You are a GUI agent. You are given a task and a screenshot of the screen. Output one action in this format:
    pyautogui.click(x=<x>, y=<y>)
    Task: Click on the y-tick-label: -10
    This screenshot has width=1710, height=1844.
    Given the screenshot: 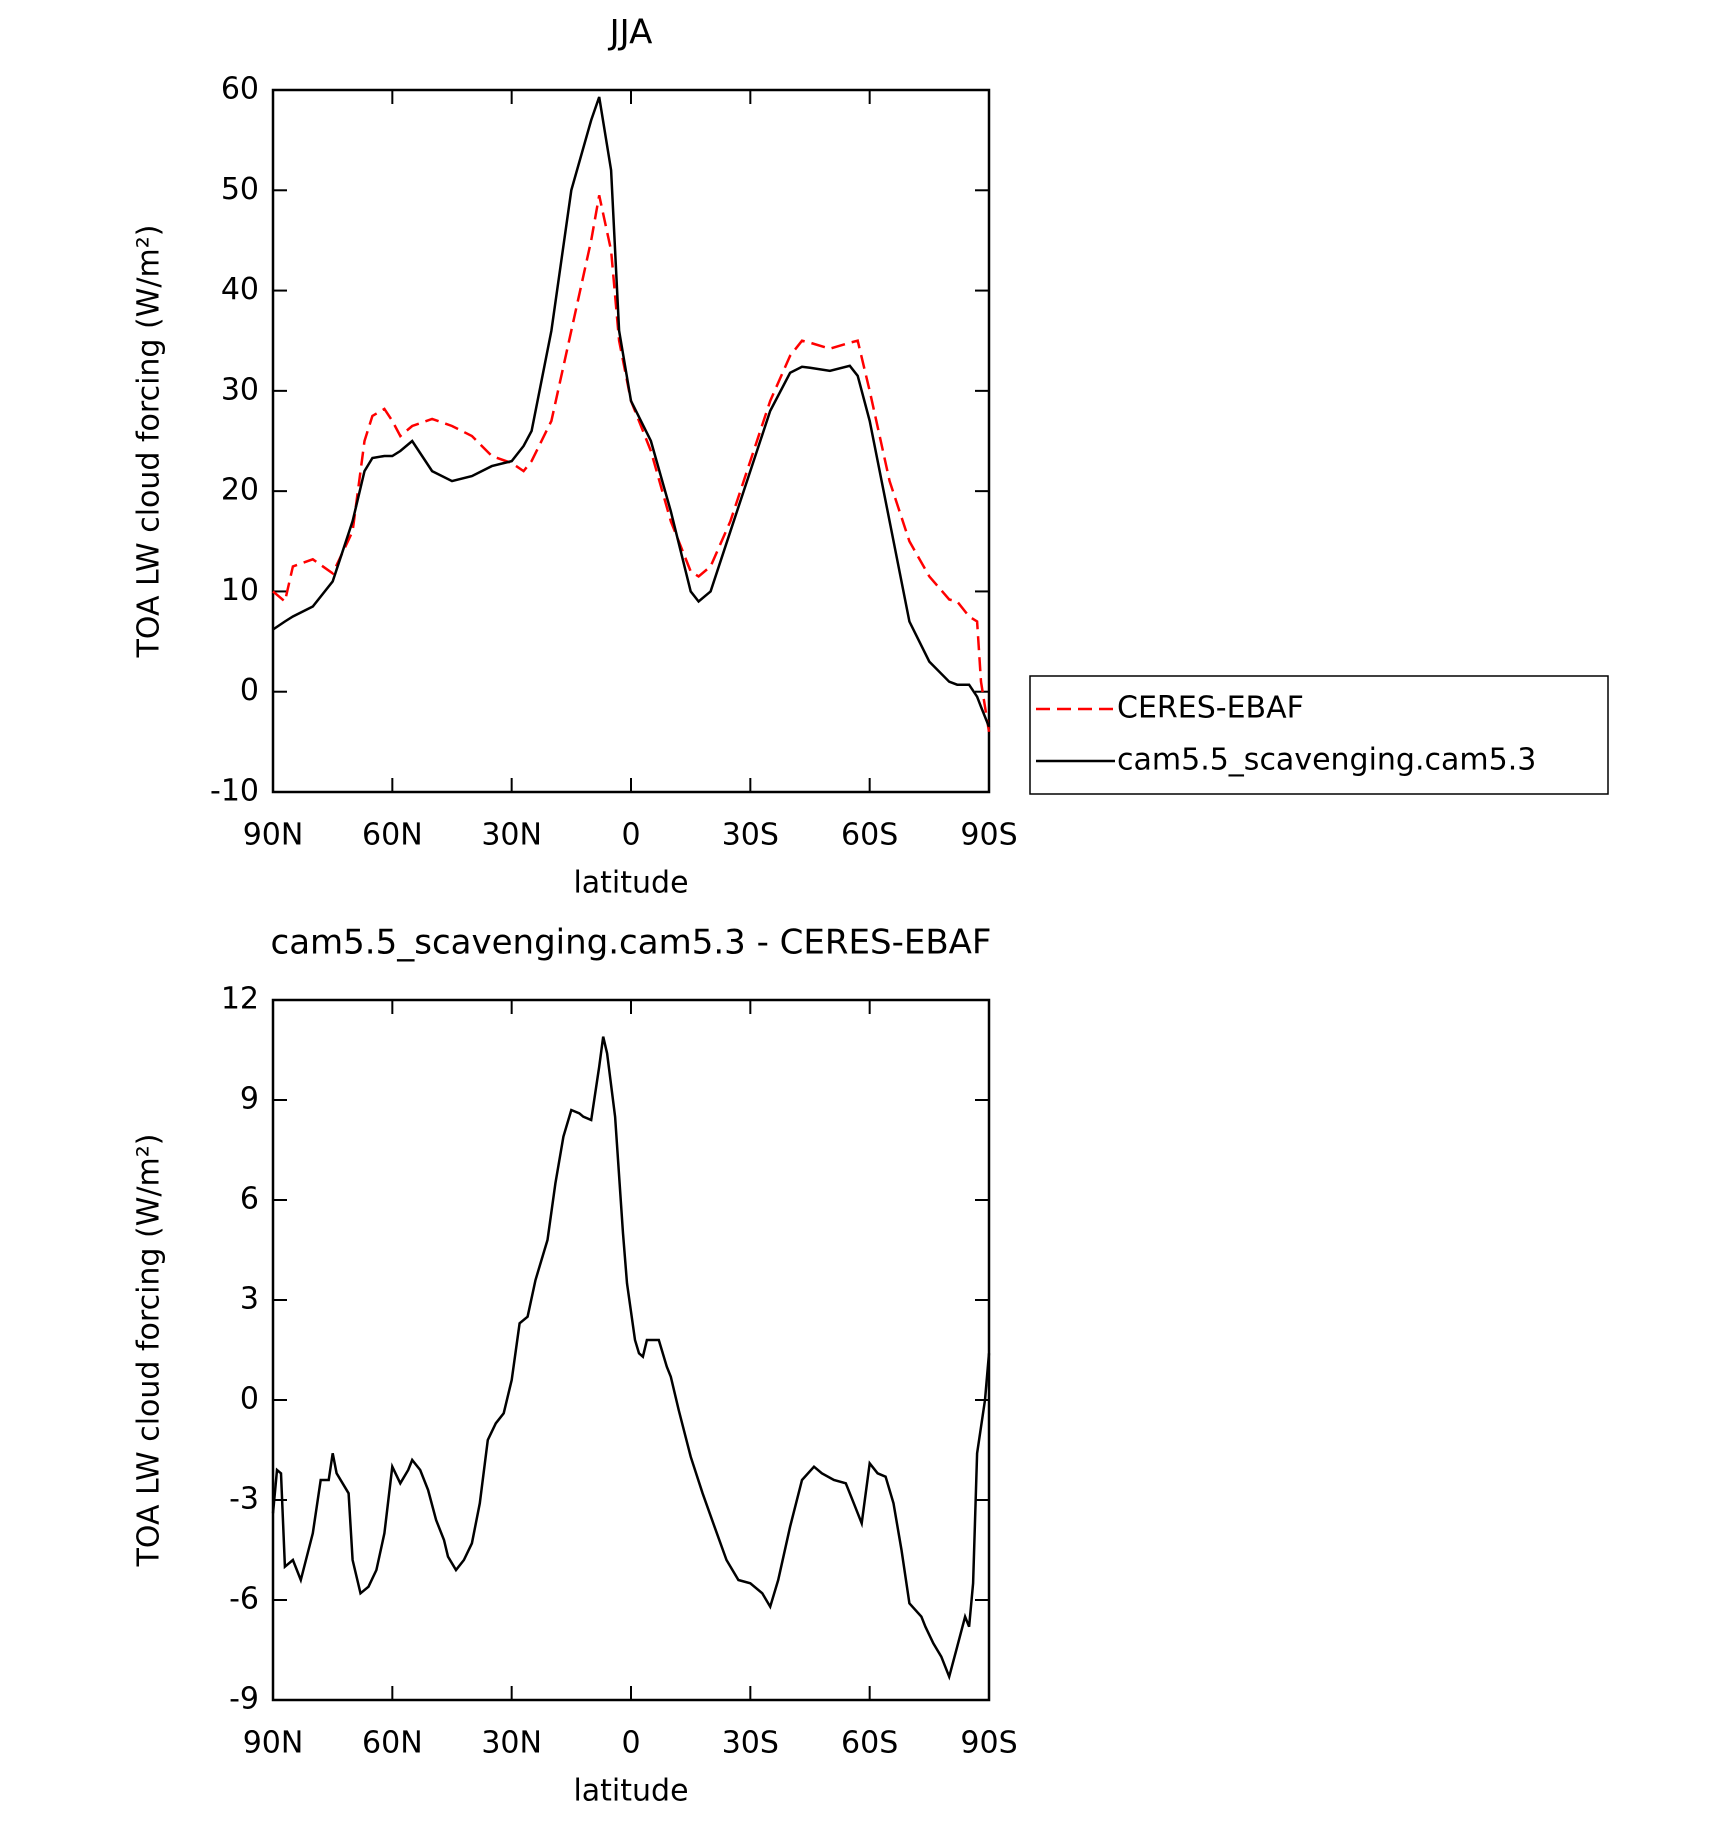 What is the action you would take?
    pyautogui.click(x=234, y=791)
    